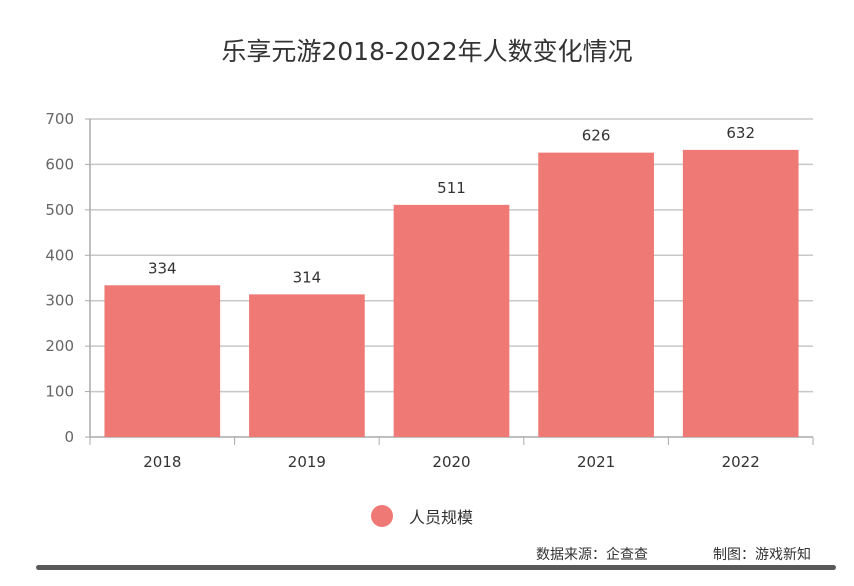 This screenshot has height=586, width=854. Describe the element at coordinates (59, 346) in the screenshot. I see `y-tick-label: 200` at that location.